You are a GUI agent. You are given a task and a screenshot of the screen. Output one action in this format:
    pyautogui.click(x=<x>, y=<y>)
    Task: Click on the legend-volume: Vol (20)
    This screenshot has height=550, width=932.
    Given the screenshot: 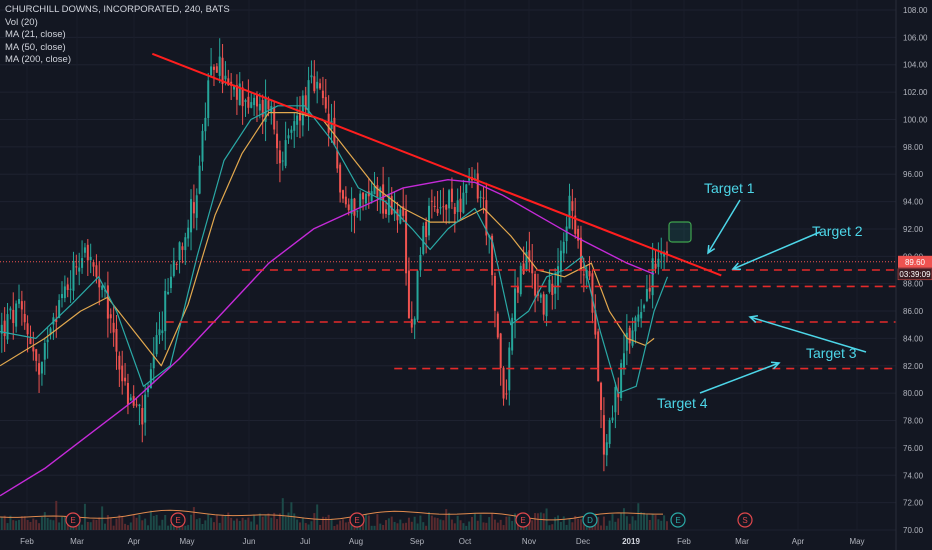 What is the action you would take?
    pyautogui.click(x=21, y=22)
    